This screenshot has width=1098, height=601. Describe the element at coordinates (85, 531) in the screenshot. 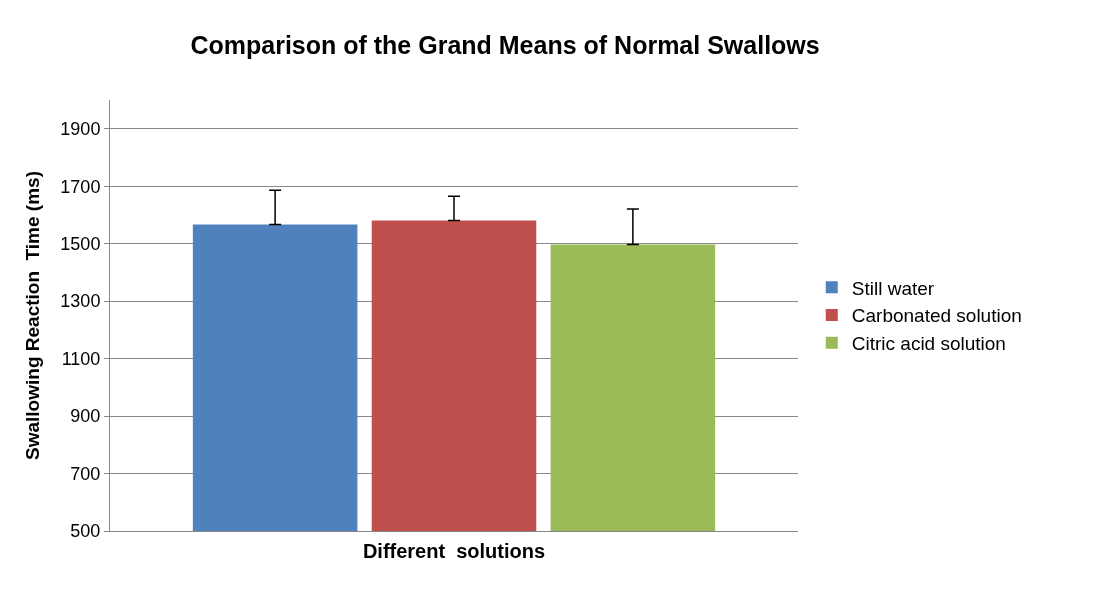

I see `y-tick-label: 500` at that location.